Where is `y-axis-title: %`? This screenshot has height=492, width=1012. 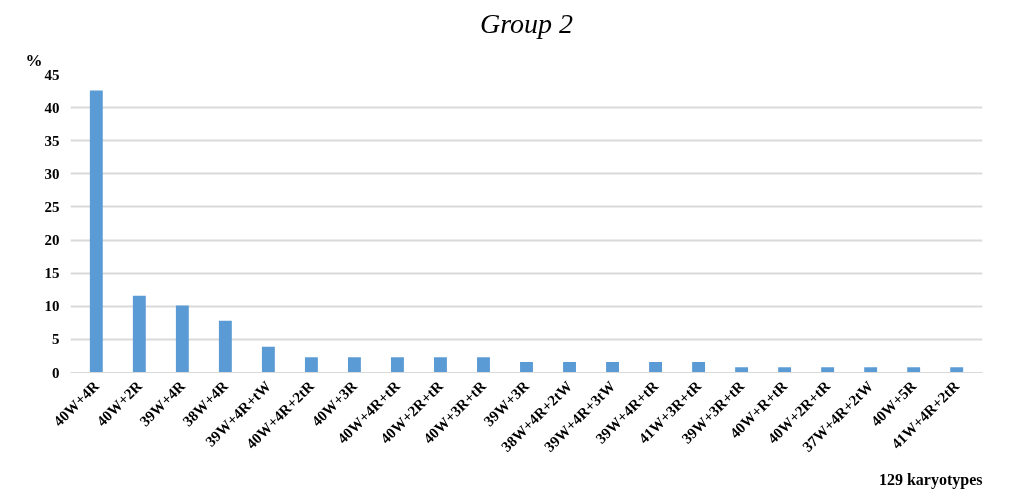
y-axis-title: % is located at coordinates (34, 60).